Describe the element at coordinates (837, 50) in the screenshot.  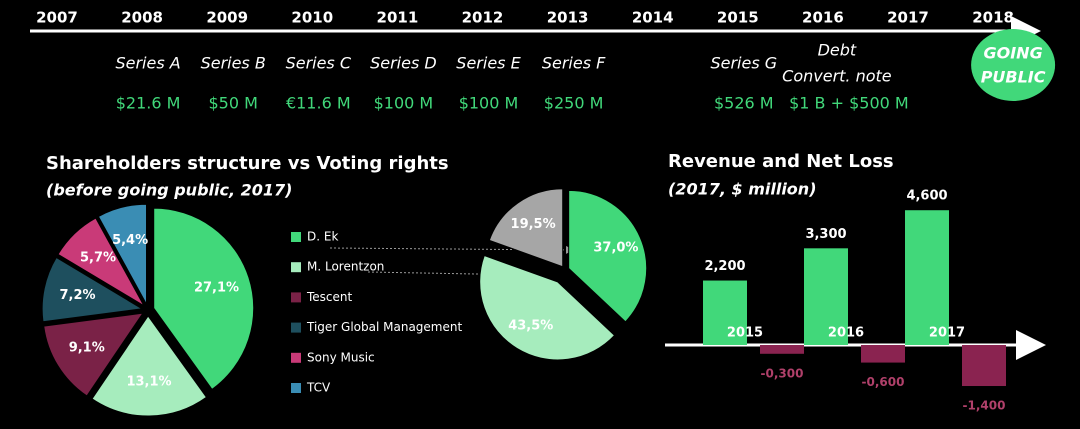
I see `event-name: Debt` at that location.